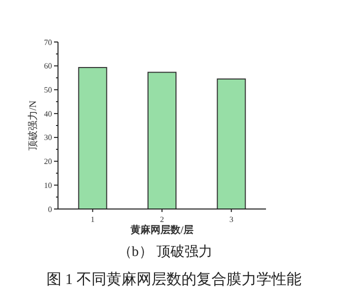  Describe the element at coordinates (48, 42) in the screenshot. I see `y-tick-label: 70` at that location.